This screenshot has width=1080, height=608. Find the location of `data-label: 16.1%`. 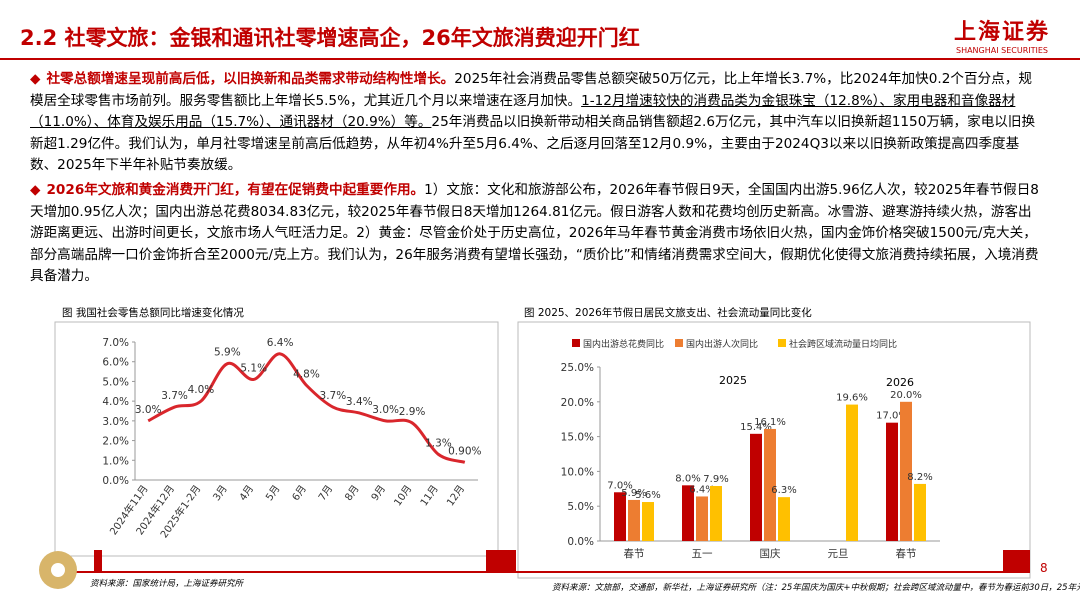

data-label: 16.1% is located at coordinates (770, 422).